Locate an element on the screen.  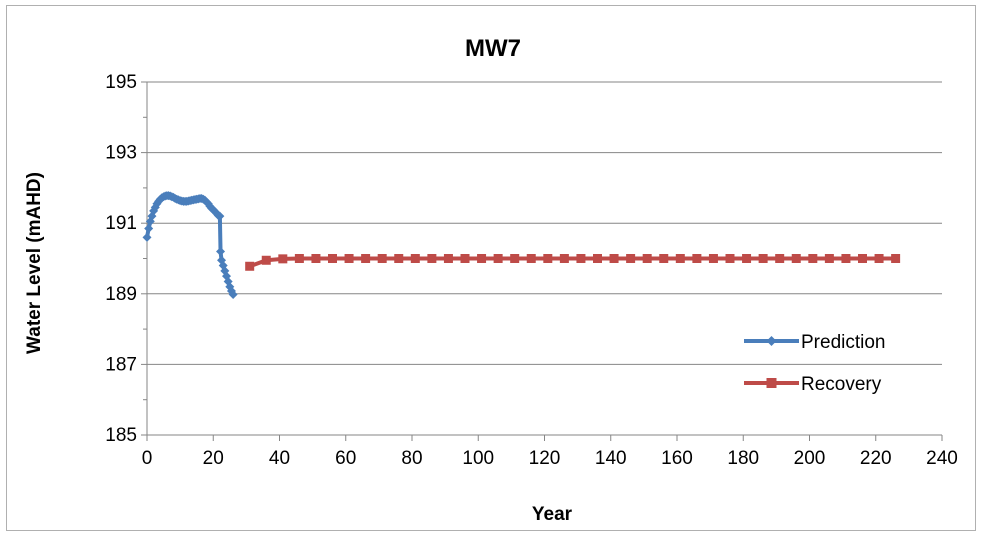
legend-item-recovery: Recovery is located at coordinates (813, 384).